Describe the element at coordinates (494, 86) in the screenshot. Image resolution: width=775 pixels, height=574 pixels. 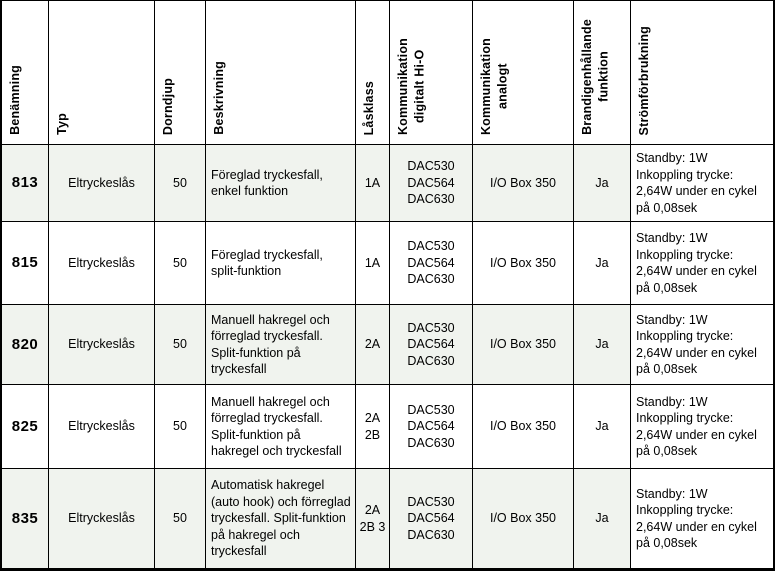
I see `col-header-kommunikation-analogt-label: Kommunikation analogt` at that location.